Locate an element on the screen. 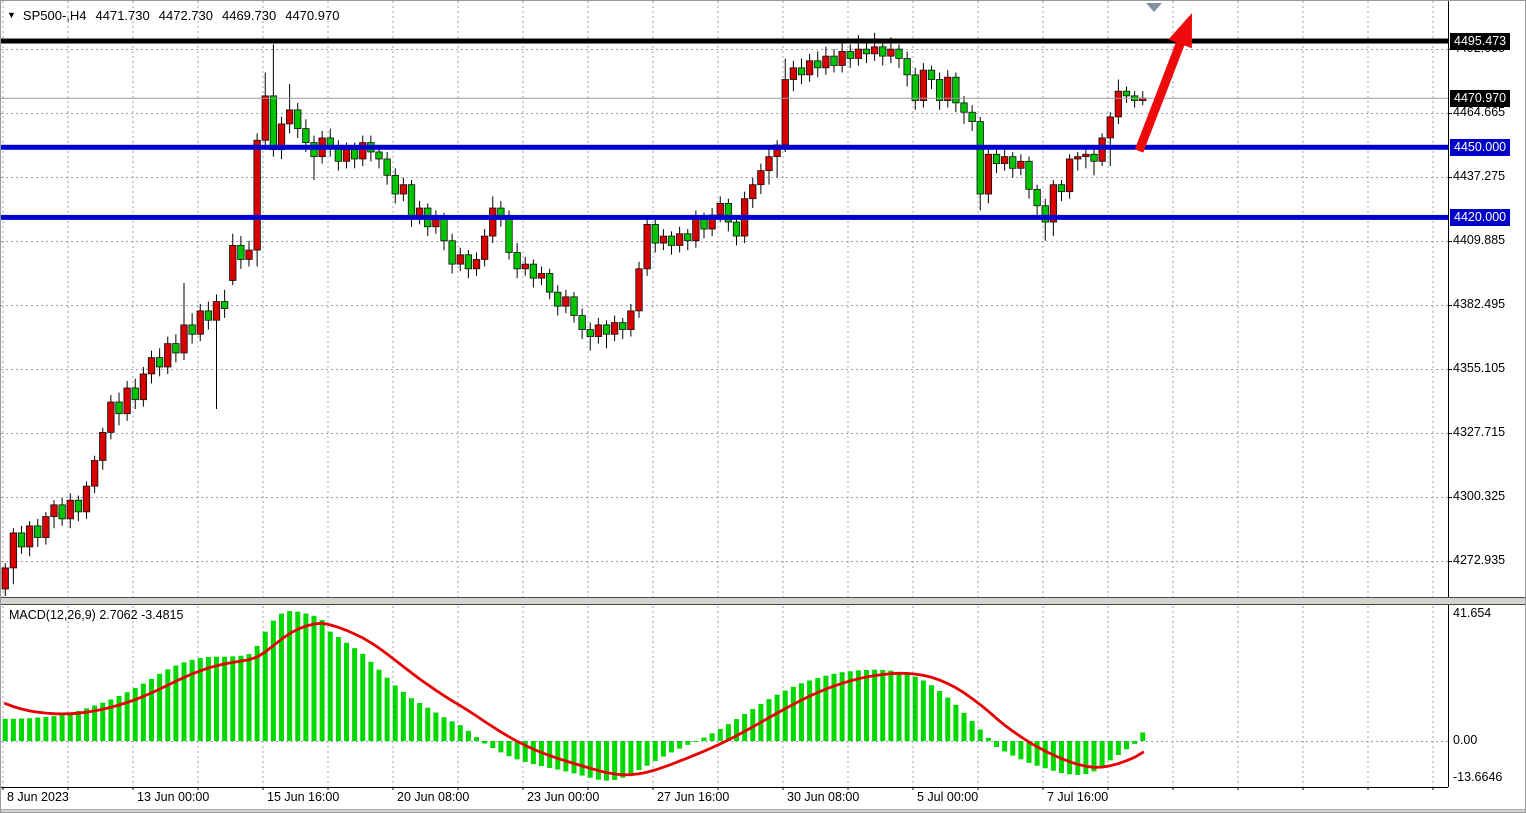  quote-high: 4472.730 is located at coordinates (185, 15).